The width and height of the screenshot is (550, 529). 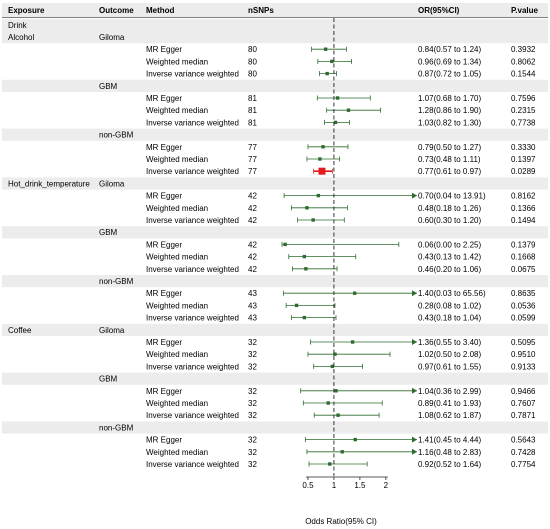 What do you see at coordinates (523, 244) in the screenshot?
I see `pvalue-cell: 0.1379` at bounding box center [523, 244].